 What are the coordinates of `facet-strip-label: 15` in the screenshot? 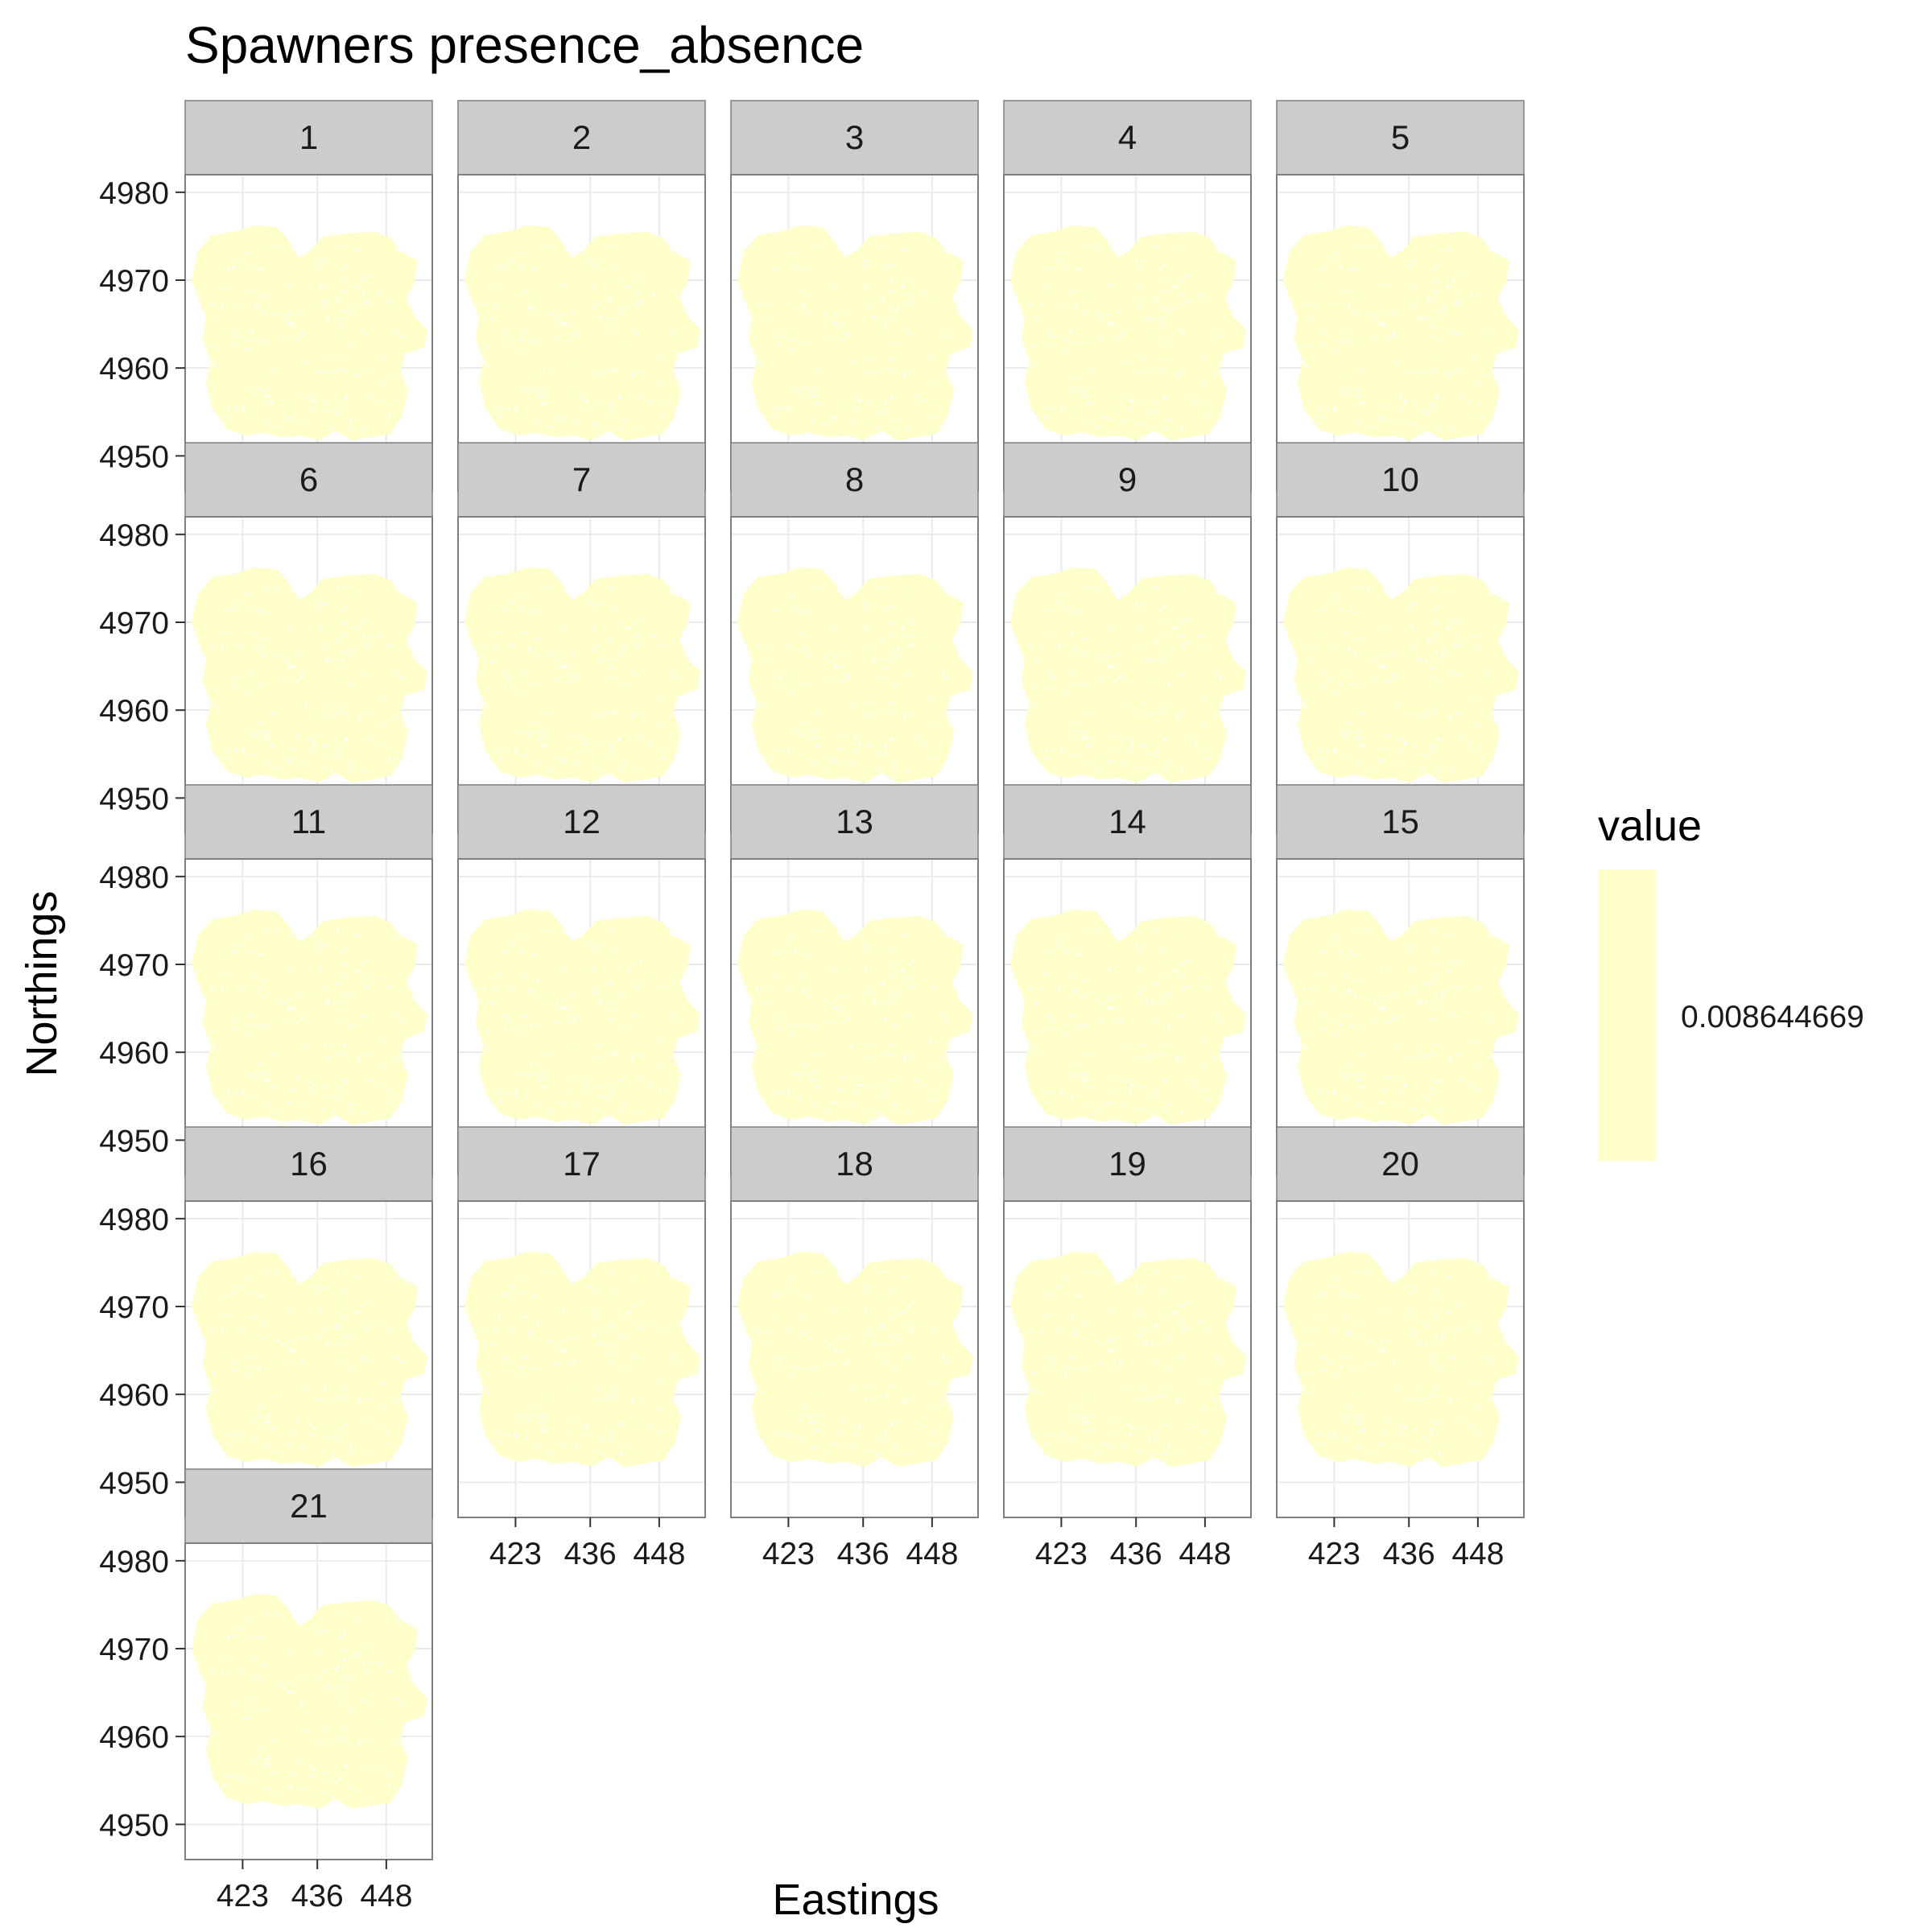 It's located at (1400, 821).